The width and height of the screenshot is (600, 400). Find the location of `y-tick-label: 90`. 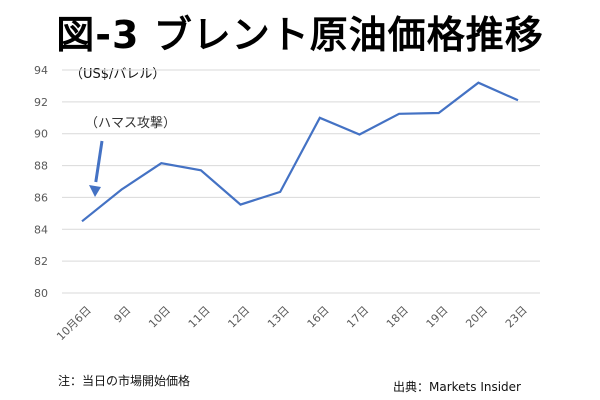

y-tick-label: 90 is located at coordinates (41, 134).